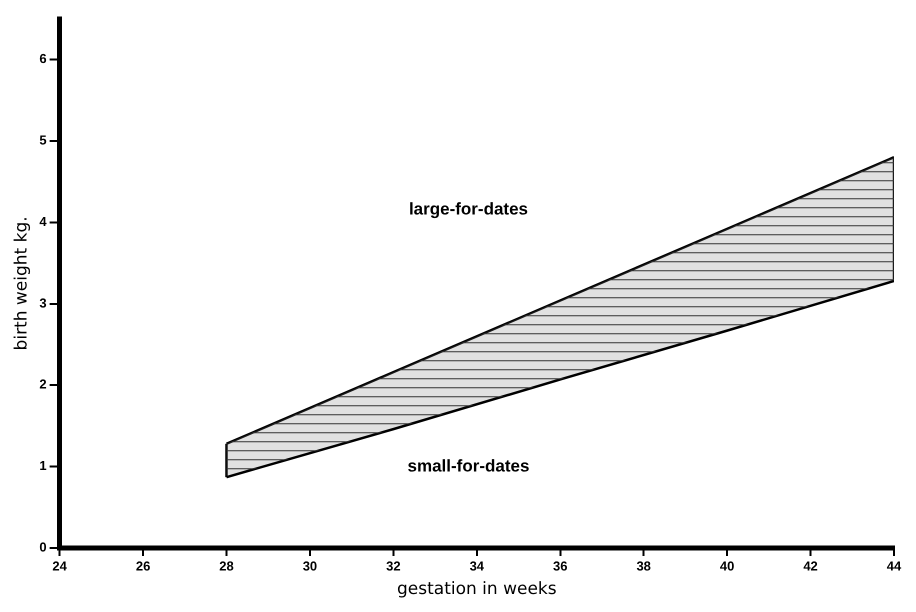 Image resolution: width=916 pixels, height=612 pixels. What do you see at coordinates (468, 209) in the screenshot?
I see `annotation: large-for-dates` at bounding box center [468, 209].